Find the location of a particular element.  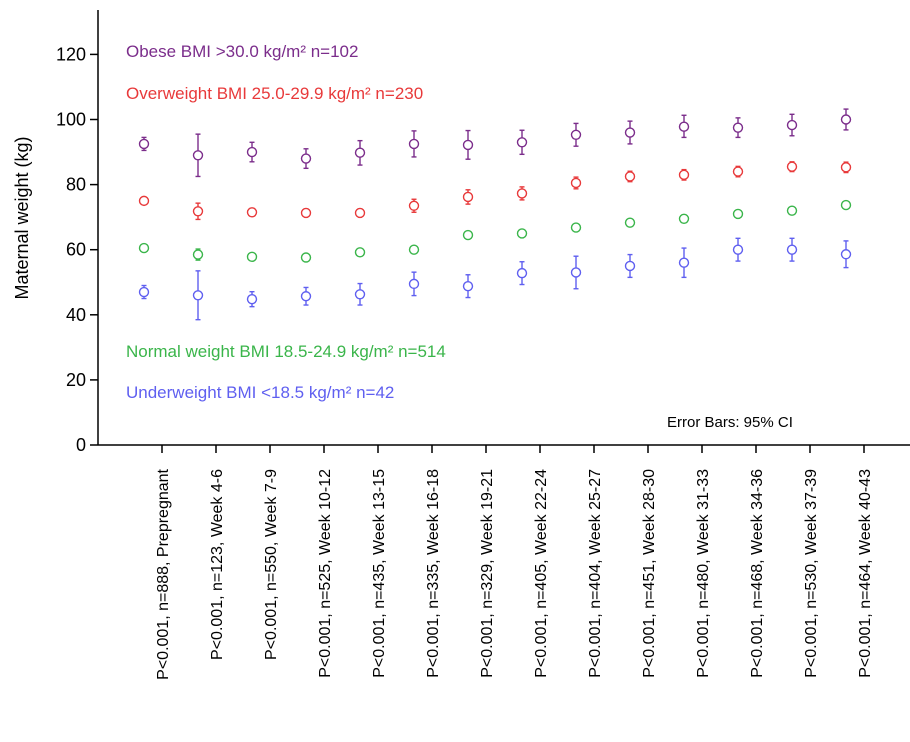

error-bars-note: Error Bars: 95% CI is located at coordinates (730, 422).